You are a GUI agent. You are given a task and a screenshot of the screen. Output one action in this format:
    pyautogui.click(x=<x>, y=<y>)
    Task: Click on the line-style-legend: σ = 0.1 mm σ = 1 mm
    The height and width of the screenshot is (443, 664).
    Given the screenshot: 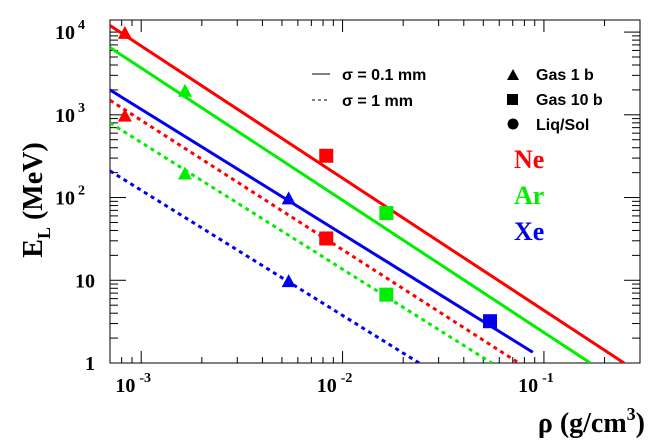 What is the action you would take?
    pyautogui.click(x=369, y=88)
    